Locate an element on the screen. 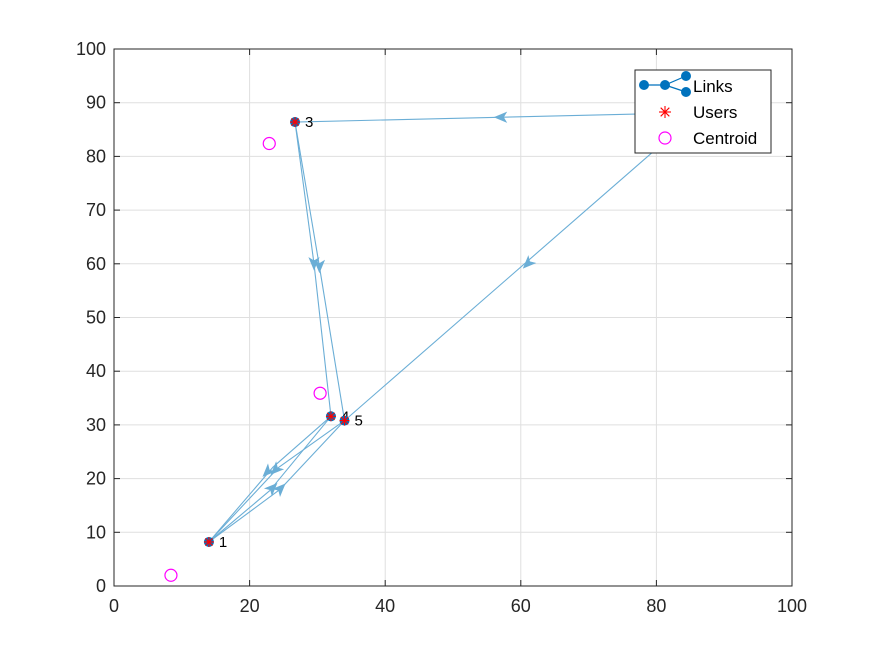 The width and height of the screenshot is (875, 656). legend: Links Users Centroid is located at coordinates (703, 111).